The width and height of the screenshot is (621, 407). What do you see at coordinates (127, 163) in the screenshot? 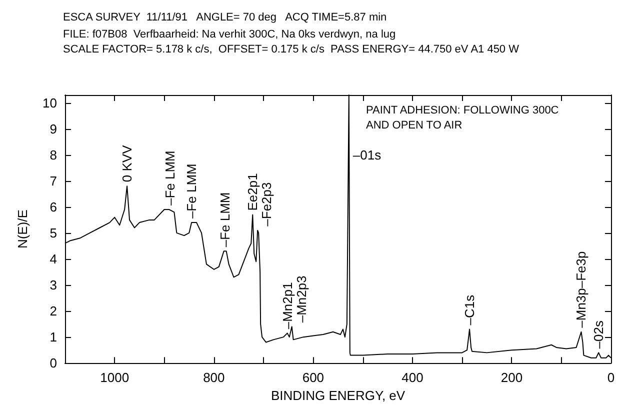
I see `annotation: 0 KVV` at bounding box center [127, 163].